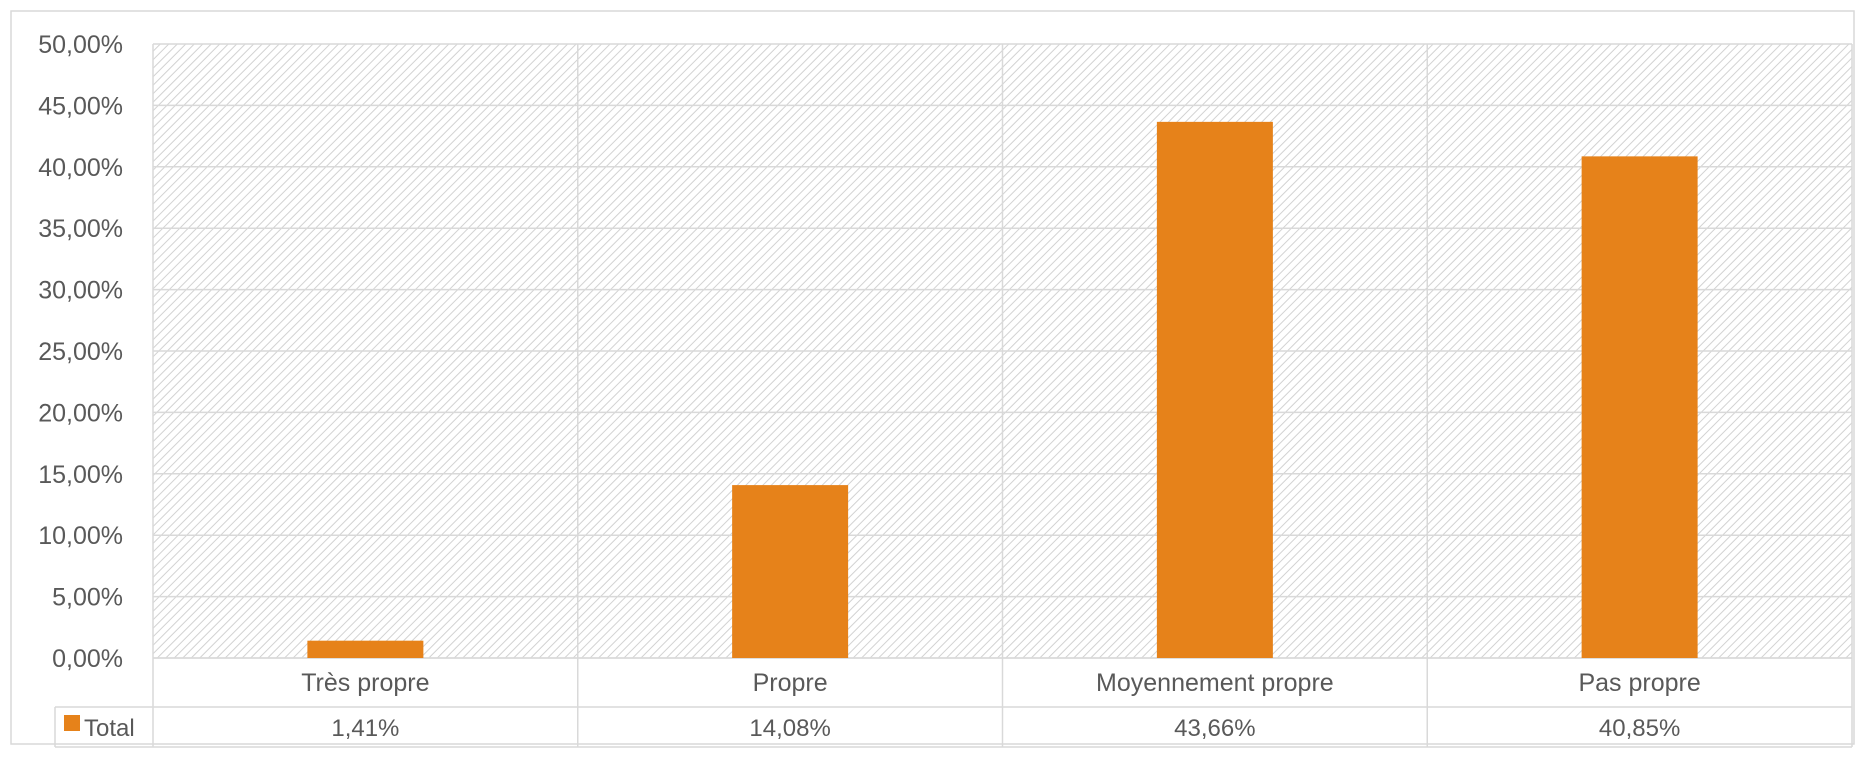 The height and width of the screenshot is (759, 1865). Describe the element at coordinates (72, 723) in the screenshot. I see `legend-key-total` at that location.